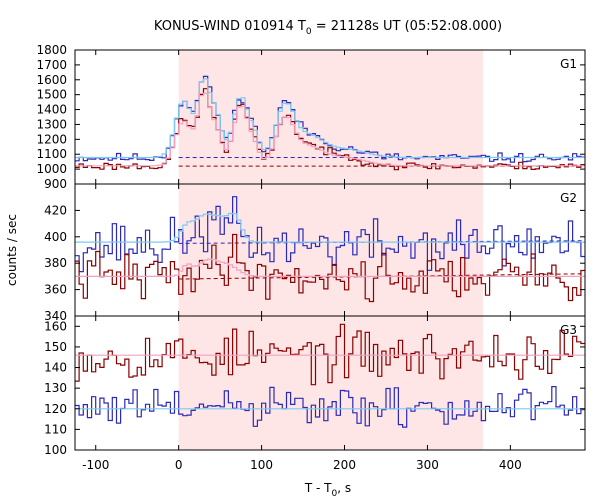 The width and height of the screenshot is (600, 504). I want to click on y-tick-label: 100, so click(55, 450).